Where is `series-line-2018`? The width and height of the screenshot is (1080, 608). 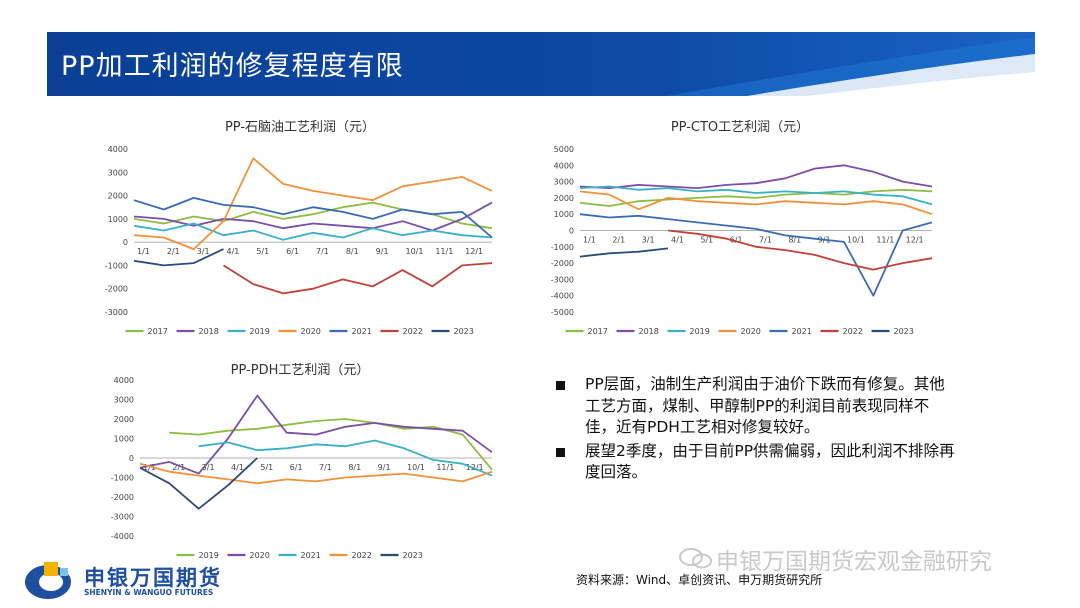
series-line-2018 is located at coordinates (756, 176).